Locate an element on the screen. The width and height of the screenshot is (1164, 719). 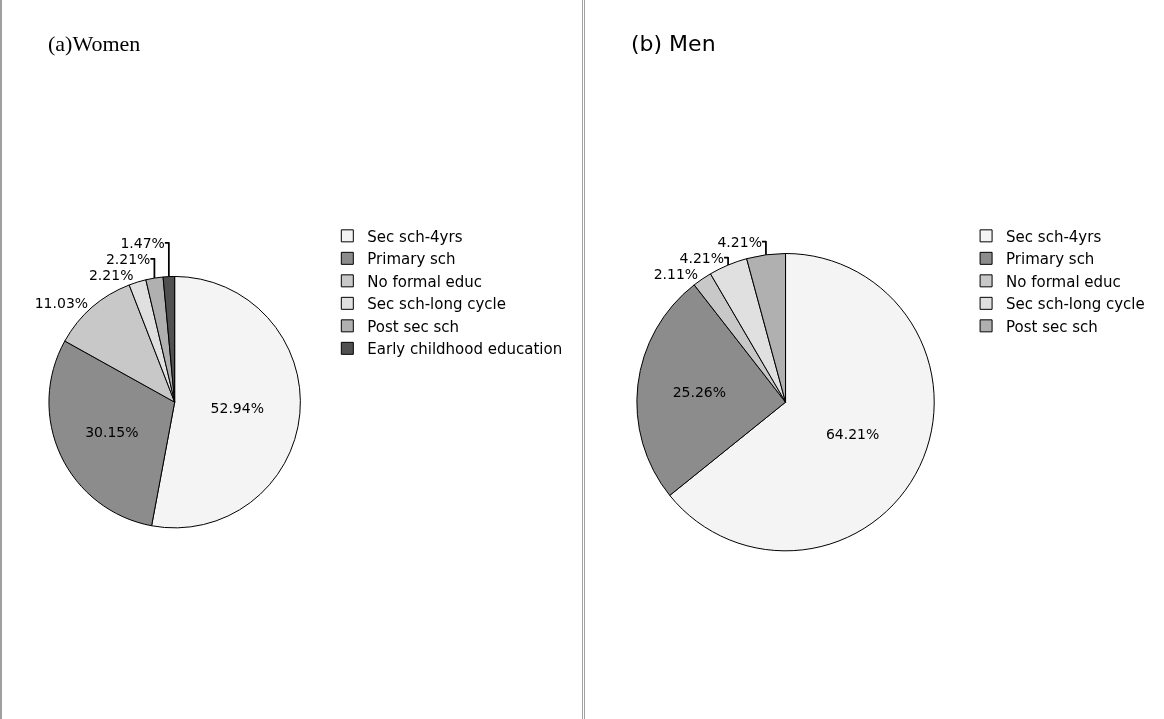
data-label: 25.26% is located at coordinates (699, 392).